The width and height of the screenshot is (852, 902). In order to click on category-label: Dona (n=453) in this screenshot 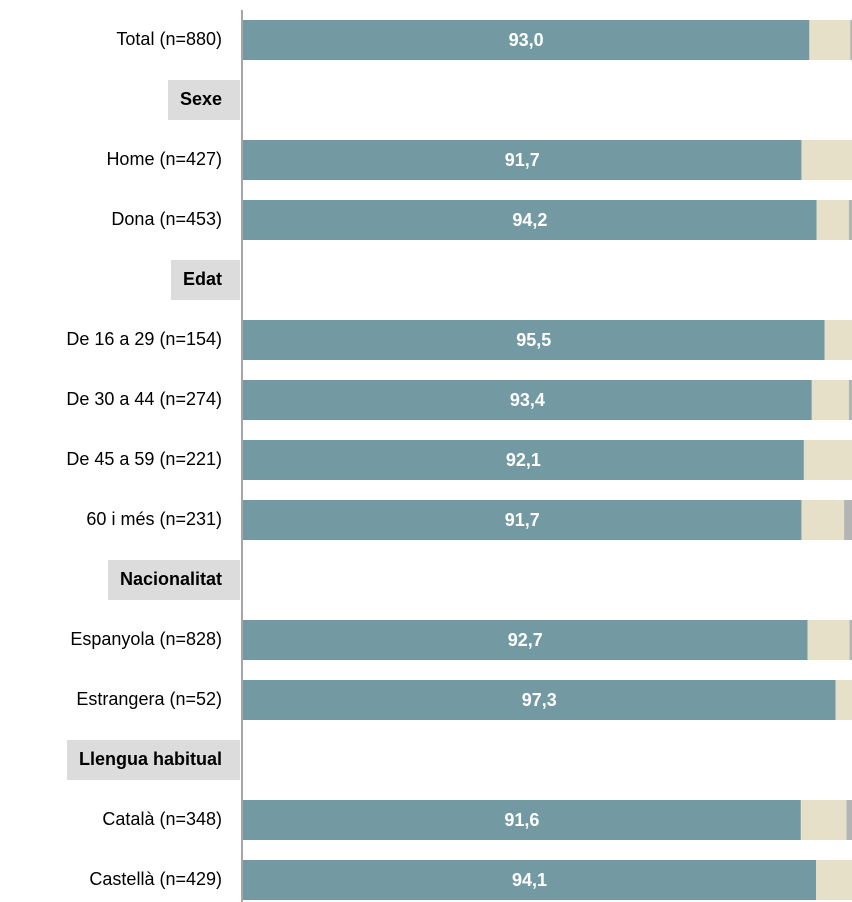, I will do `click(166, 219)`.